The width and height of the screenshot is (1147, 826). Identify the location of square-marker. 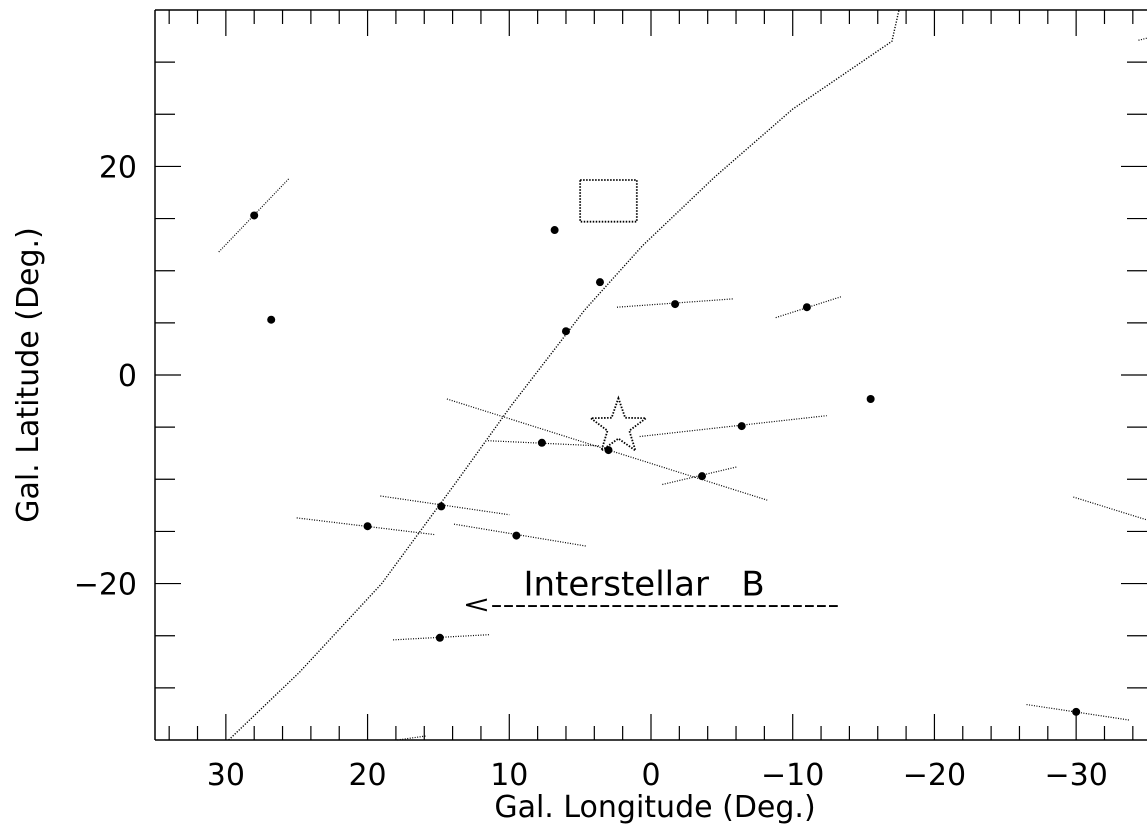
(608, 201).